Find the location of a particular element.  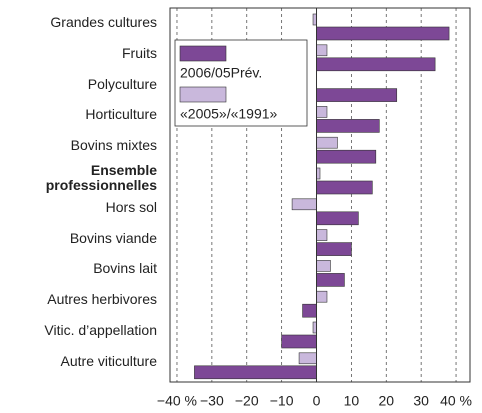

x-tick-label: 10 is located at coordinates (352, 401).